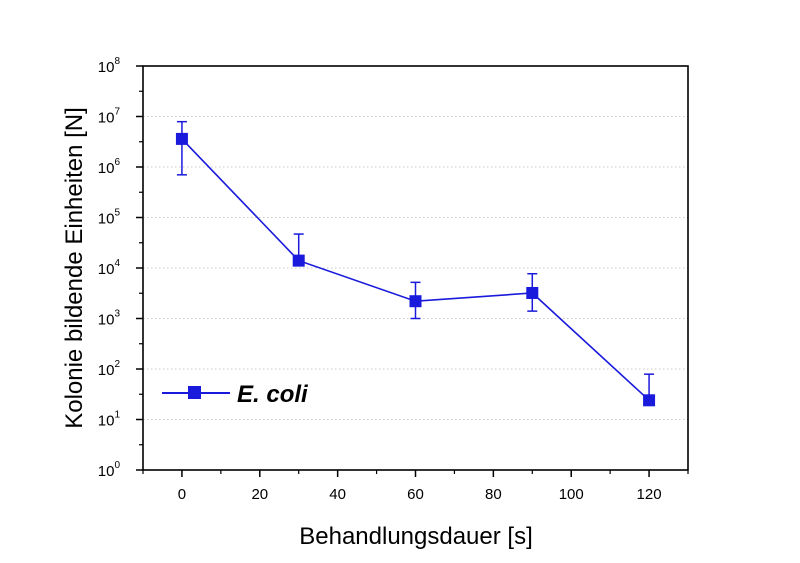 The width and height of the screenshot is (800, 563). What do you see at coordinates (259, 494) in the screenshot?
I see `x-tick-label: 20` at bounding box center [259, 494].